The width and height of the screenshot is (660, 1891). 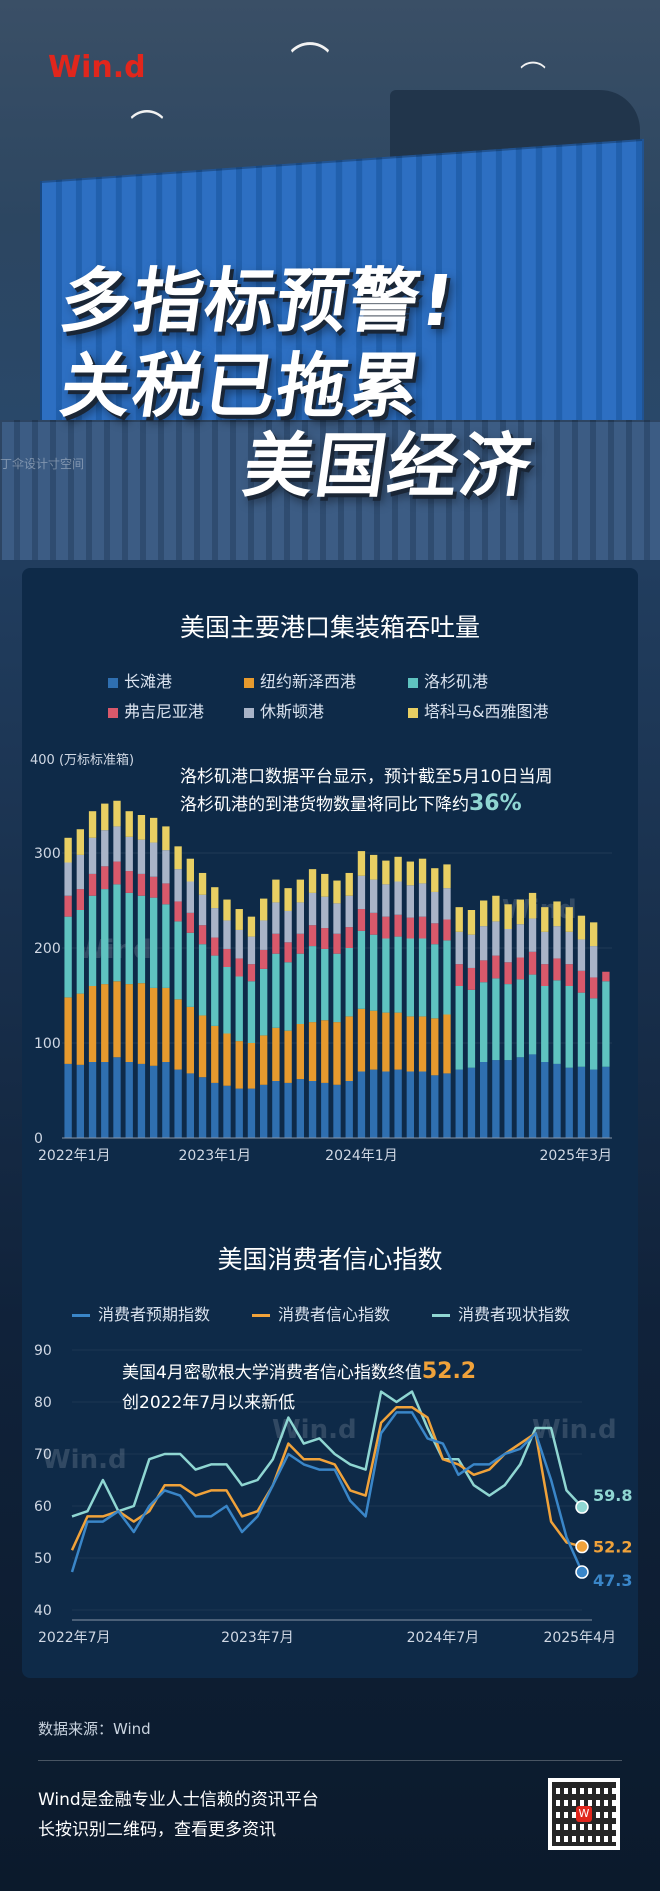 What do you see at coordinates (351, 803) in the screenshot?
I see `chart1-annotation-line2: 洛杉矶港的到港货物数量将同比下降约36%` at bounding box center [351, 803].